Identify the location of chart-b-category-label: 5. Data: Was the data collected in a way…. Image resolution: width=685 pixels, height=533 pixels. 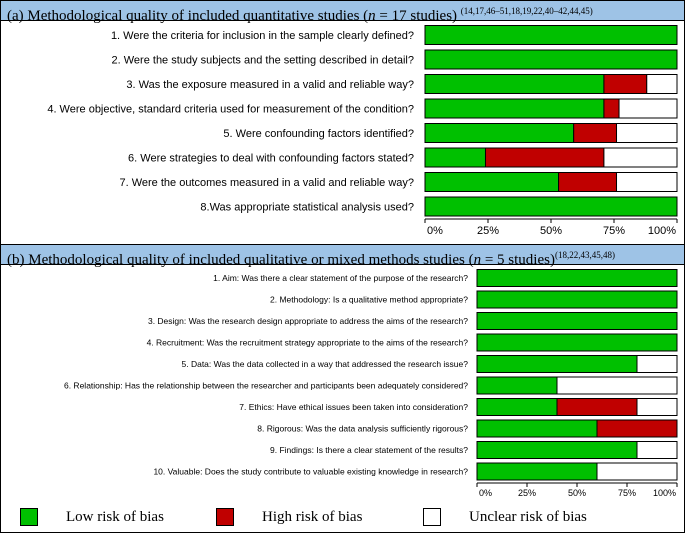
(325, 364).